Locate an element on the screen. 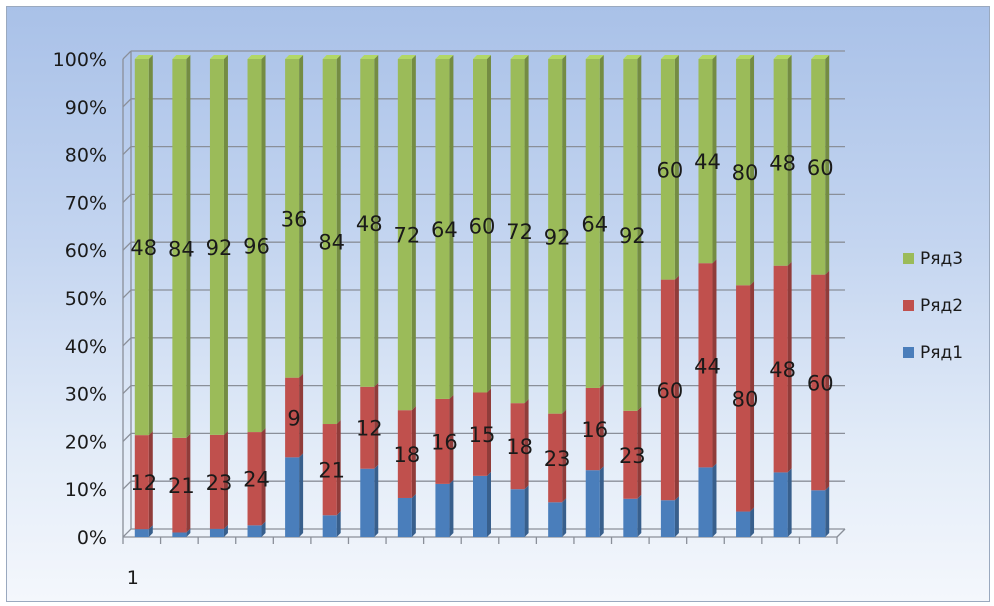  data-label: 23 is located at coordinates (632, 456).